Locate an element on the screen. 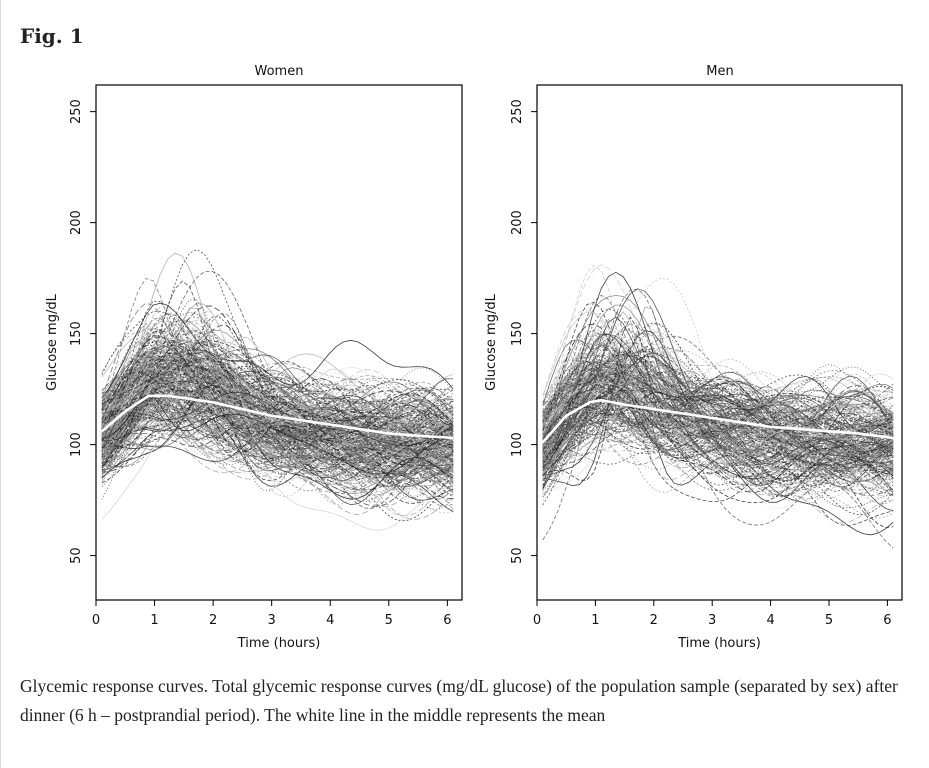 Image resolution: width=929 pixels, height=768 pixels. x-tick-label: 4 is located at coordinates (330, 620).